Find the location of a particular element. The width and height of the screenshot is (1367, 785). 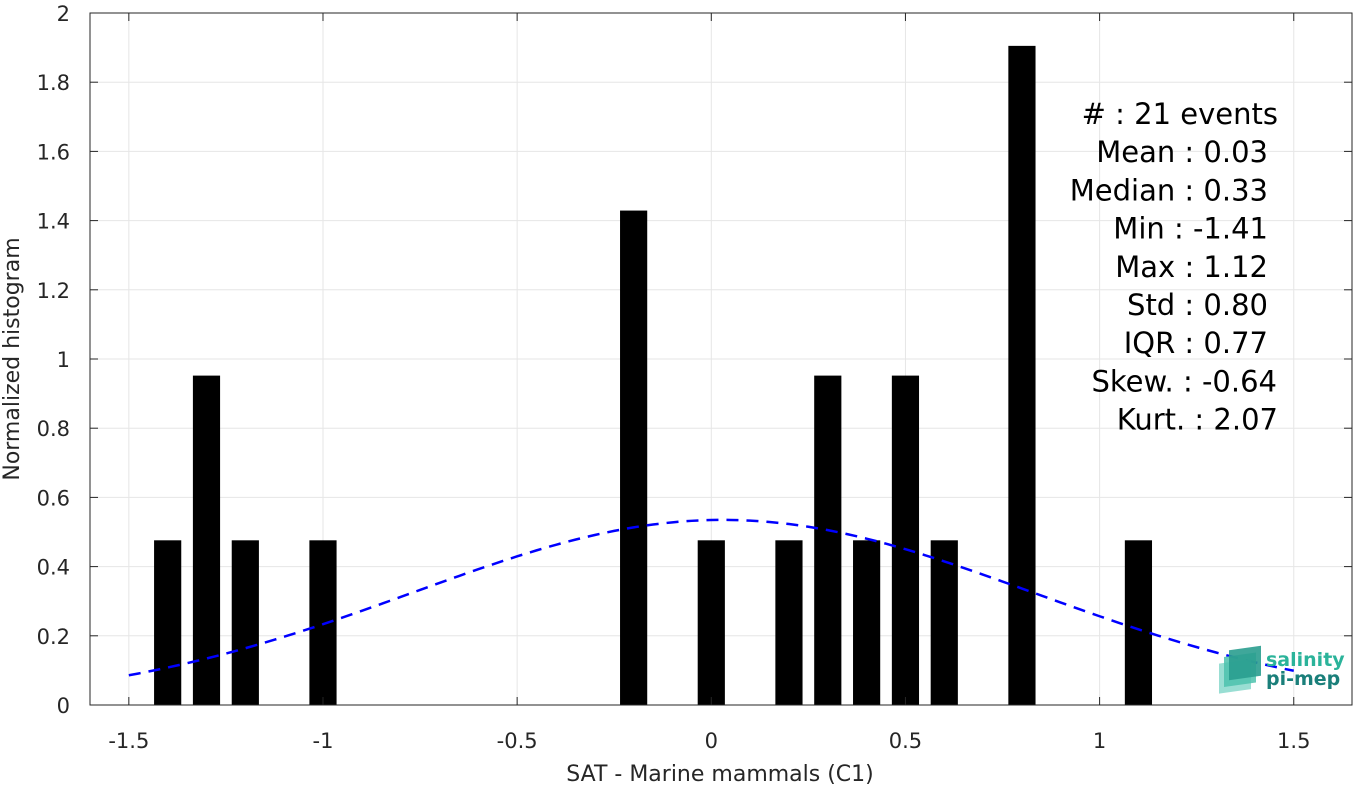

y-tick-label: 1.2 is located at coordinates (53, 291).